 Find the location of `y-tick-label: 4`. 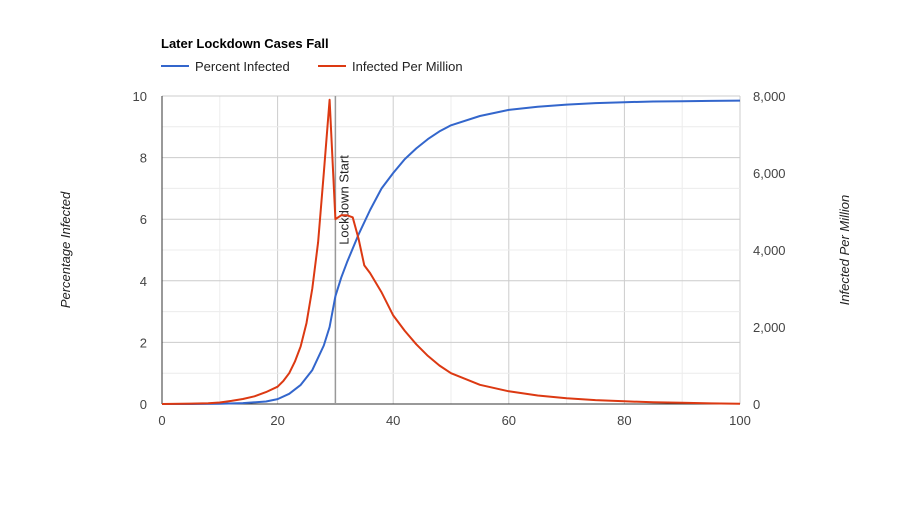

y-tick-label: 4 is located at coordinates (143, 281).